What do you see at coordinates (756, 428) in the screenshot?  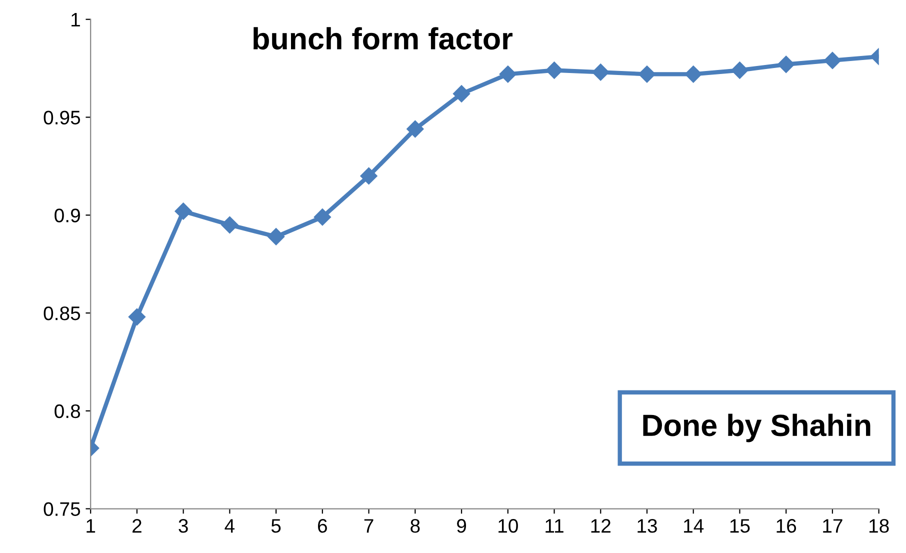 I see `annotation: Done by Shahin` at bounding box center [756, 428].